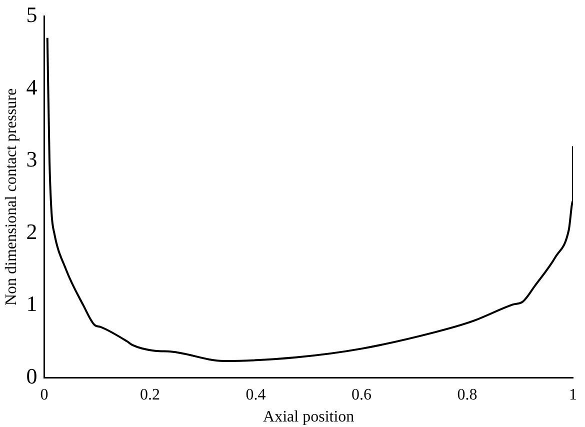  I want to click on x-tick-label: 0.2, so click(150, 395).